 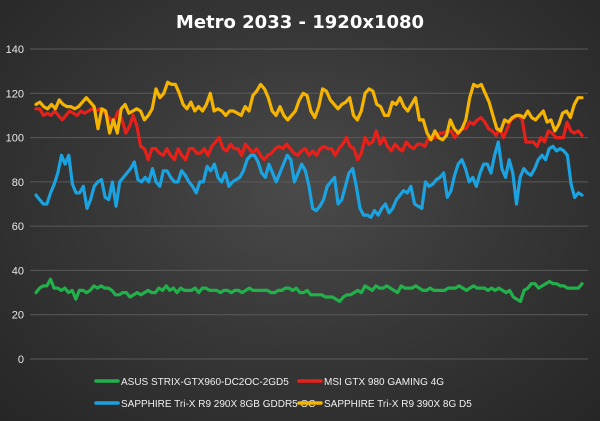 I want to click on y-tick-label: 40, so click(x=18, y=271).